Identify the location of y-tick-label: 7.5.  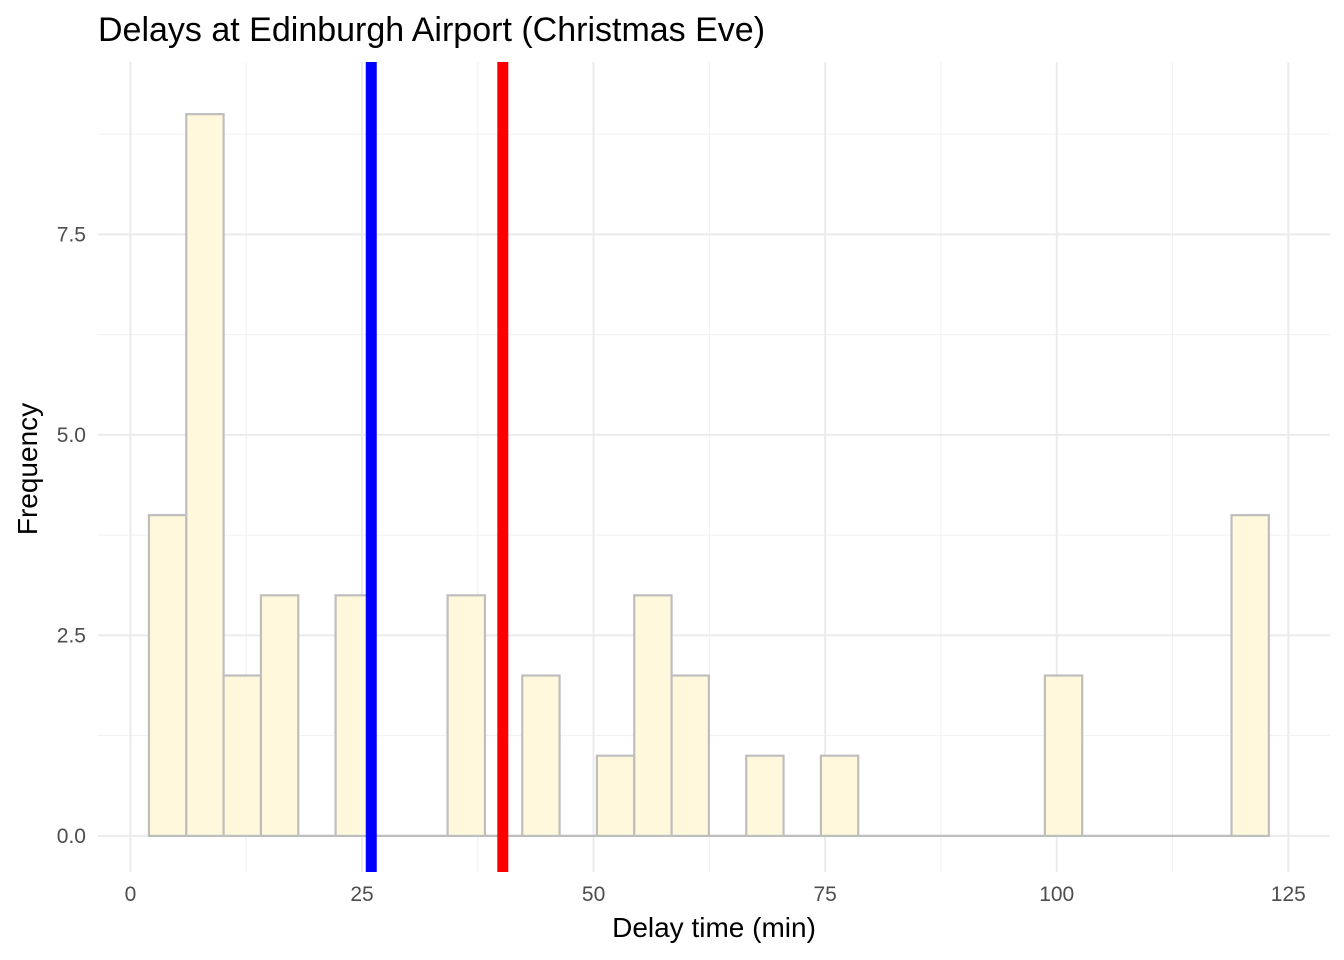
(71, 234).